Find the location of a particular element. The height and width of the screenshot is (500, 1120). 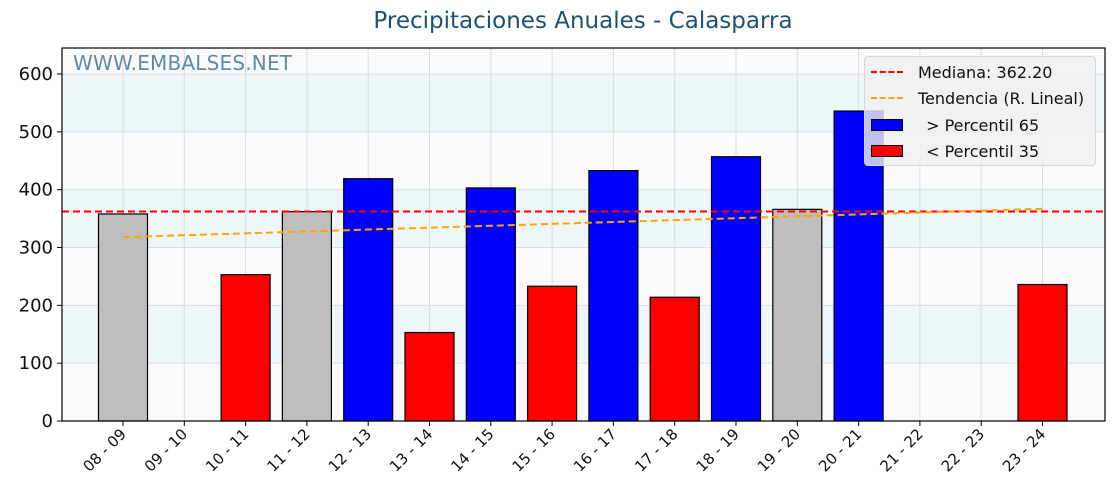

x-tick-label: 18 - 19 is located at coordinates (718, 450).